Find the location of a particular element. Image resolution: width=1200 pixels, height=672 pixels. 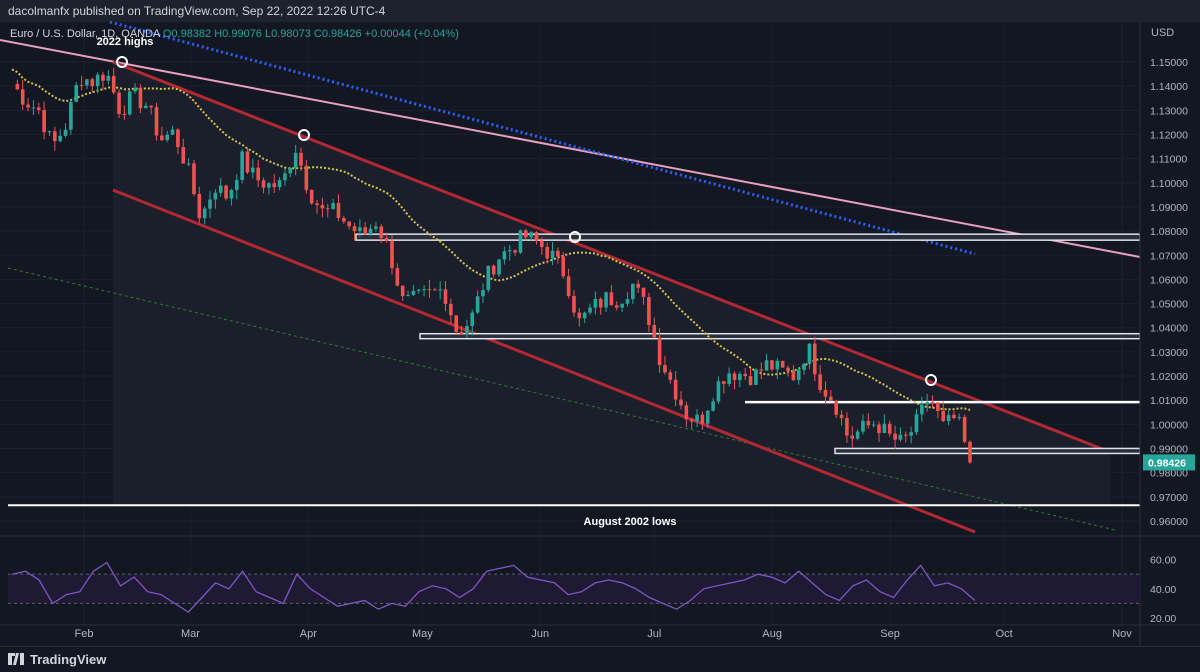

x-tick-label: Sep is located at coordinates (890, 634).